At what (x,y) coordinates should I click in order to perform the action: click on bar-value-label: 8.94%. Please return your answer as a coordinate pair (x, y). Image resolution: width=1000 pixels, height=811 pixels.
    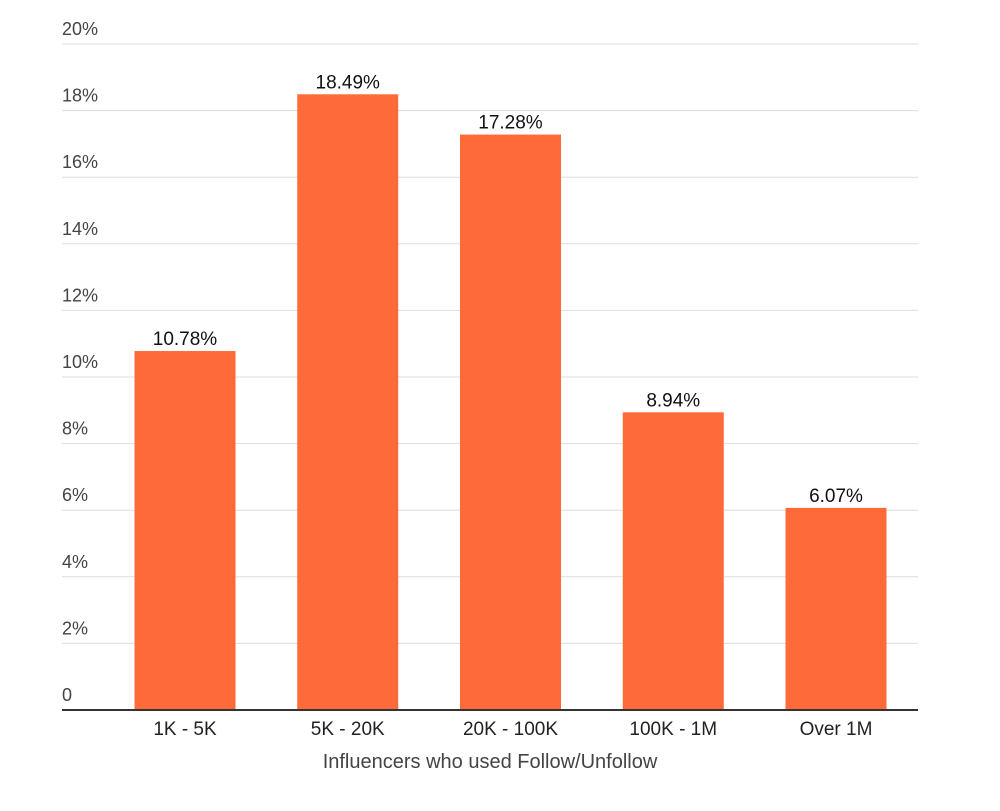
    Looking at the image, I should click on (673, 400).